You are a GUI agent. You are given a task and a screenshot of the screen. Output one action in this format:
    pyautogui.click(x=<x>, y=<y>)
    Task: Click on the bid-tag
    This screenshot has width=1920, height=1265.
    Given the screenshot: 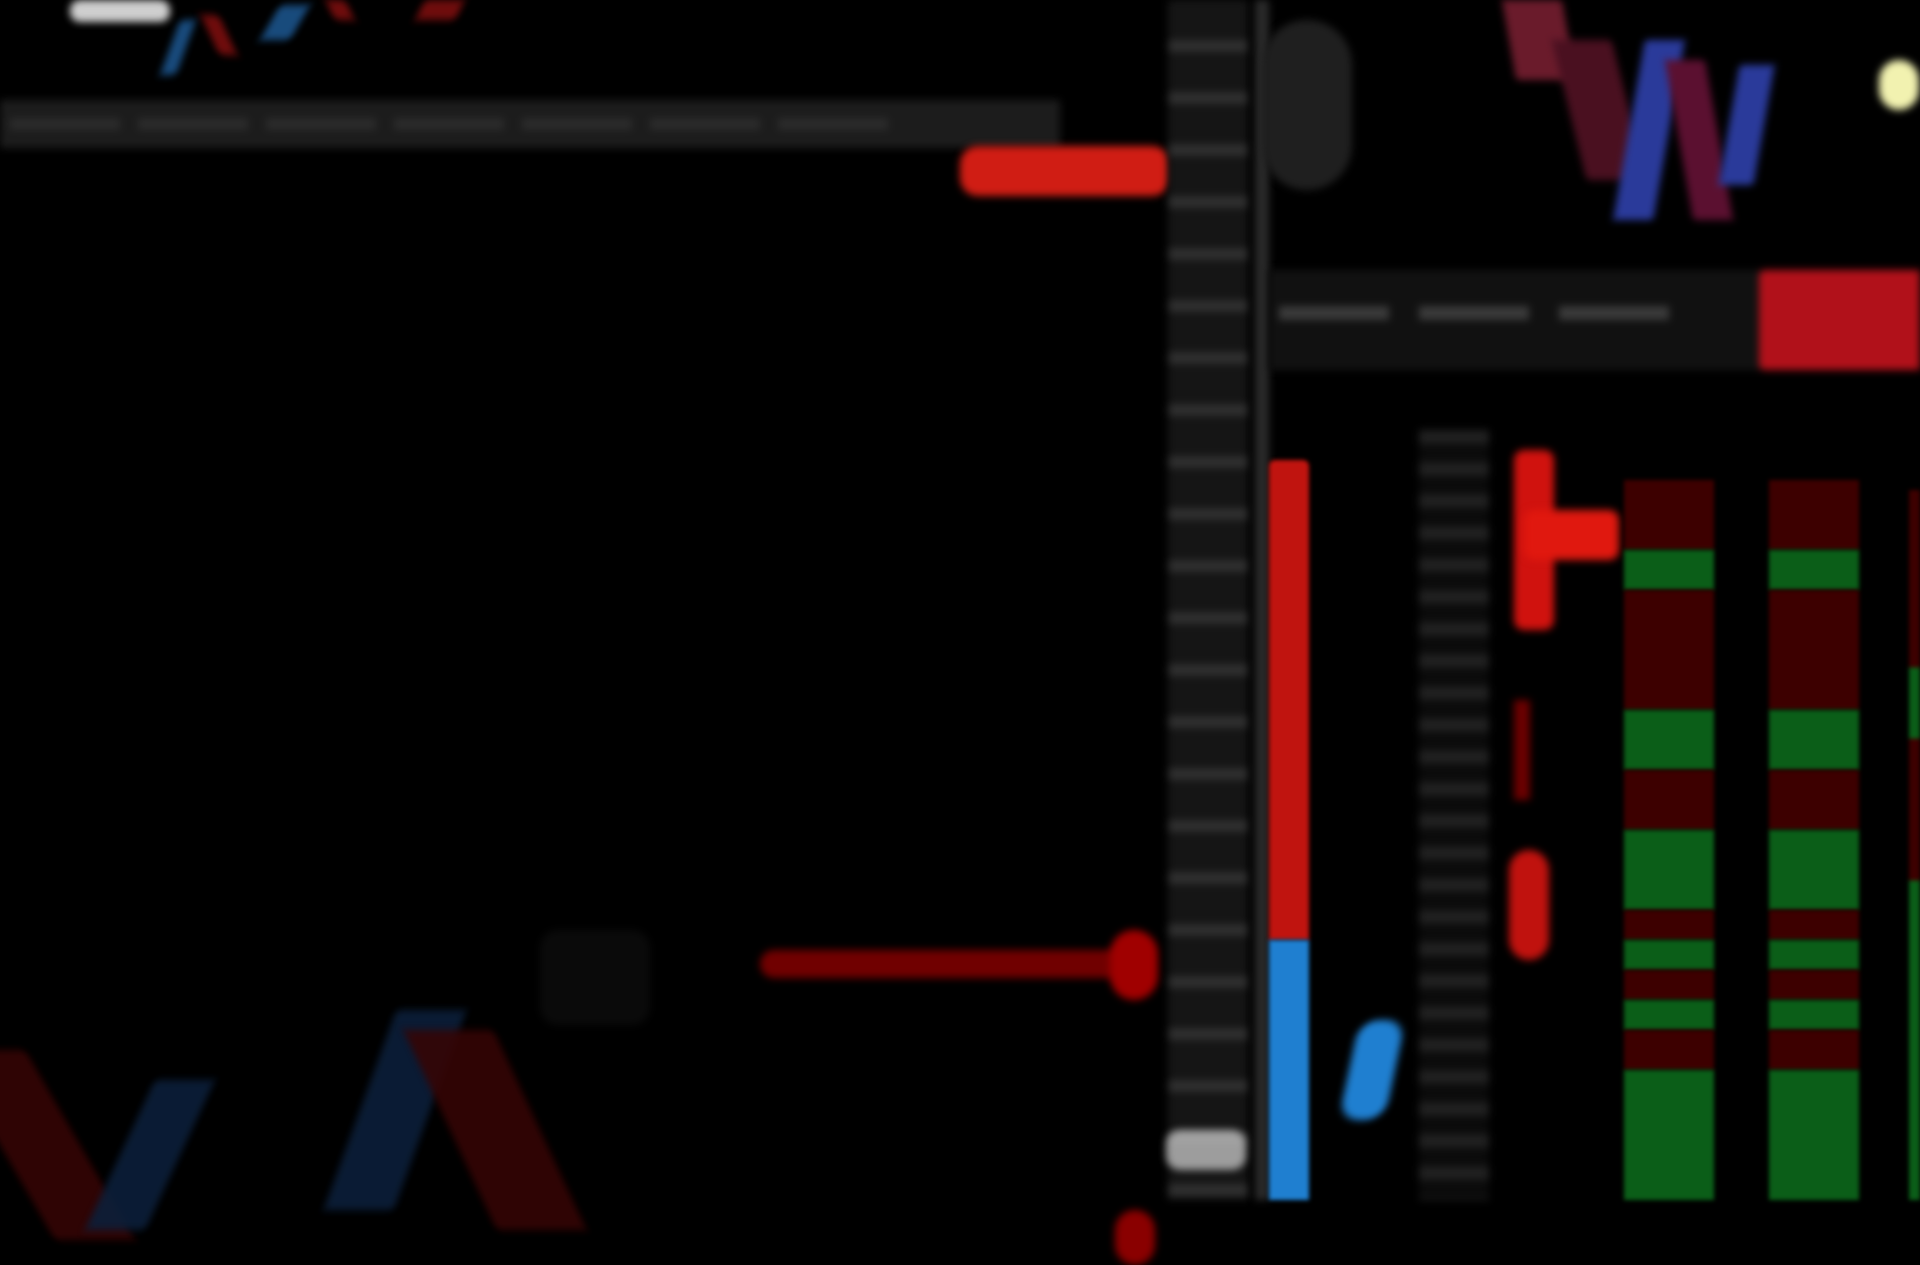 What is the action you would take?
    pyautogui.click(x=1065, y=171)
    